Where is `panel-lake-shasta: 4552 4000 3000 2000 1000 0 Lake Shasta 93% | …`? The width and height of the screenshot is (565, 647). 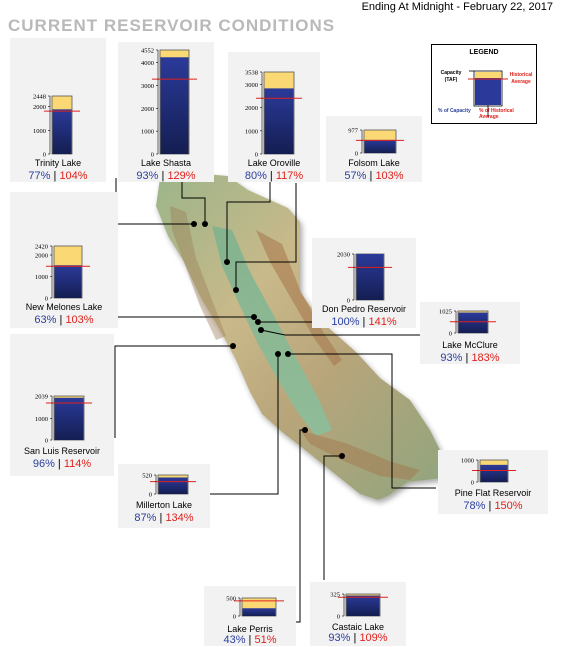 panel-lake-shasta: 4552 4000 3000 2000 1000 0 Lake Shasta 93% | … is located at coordinates (166, 112).